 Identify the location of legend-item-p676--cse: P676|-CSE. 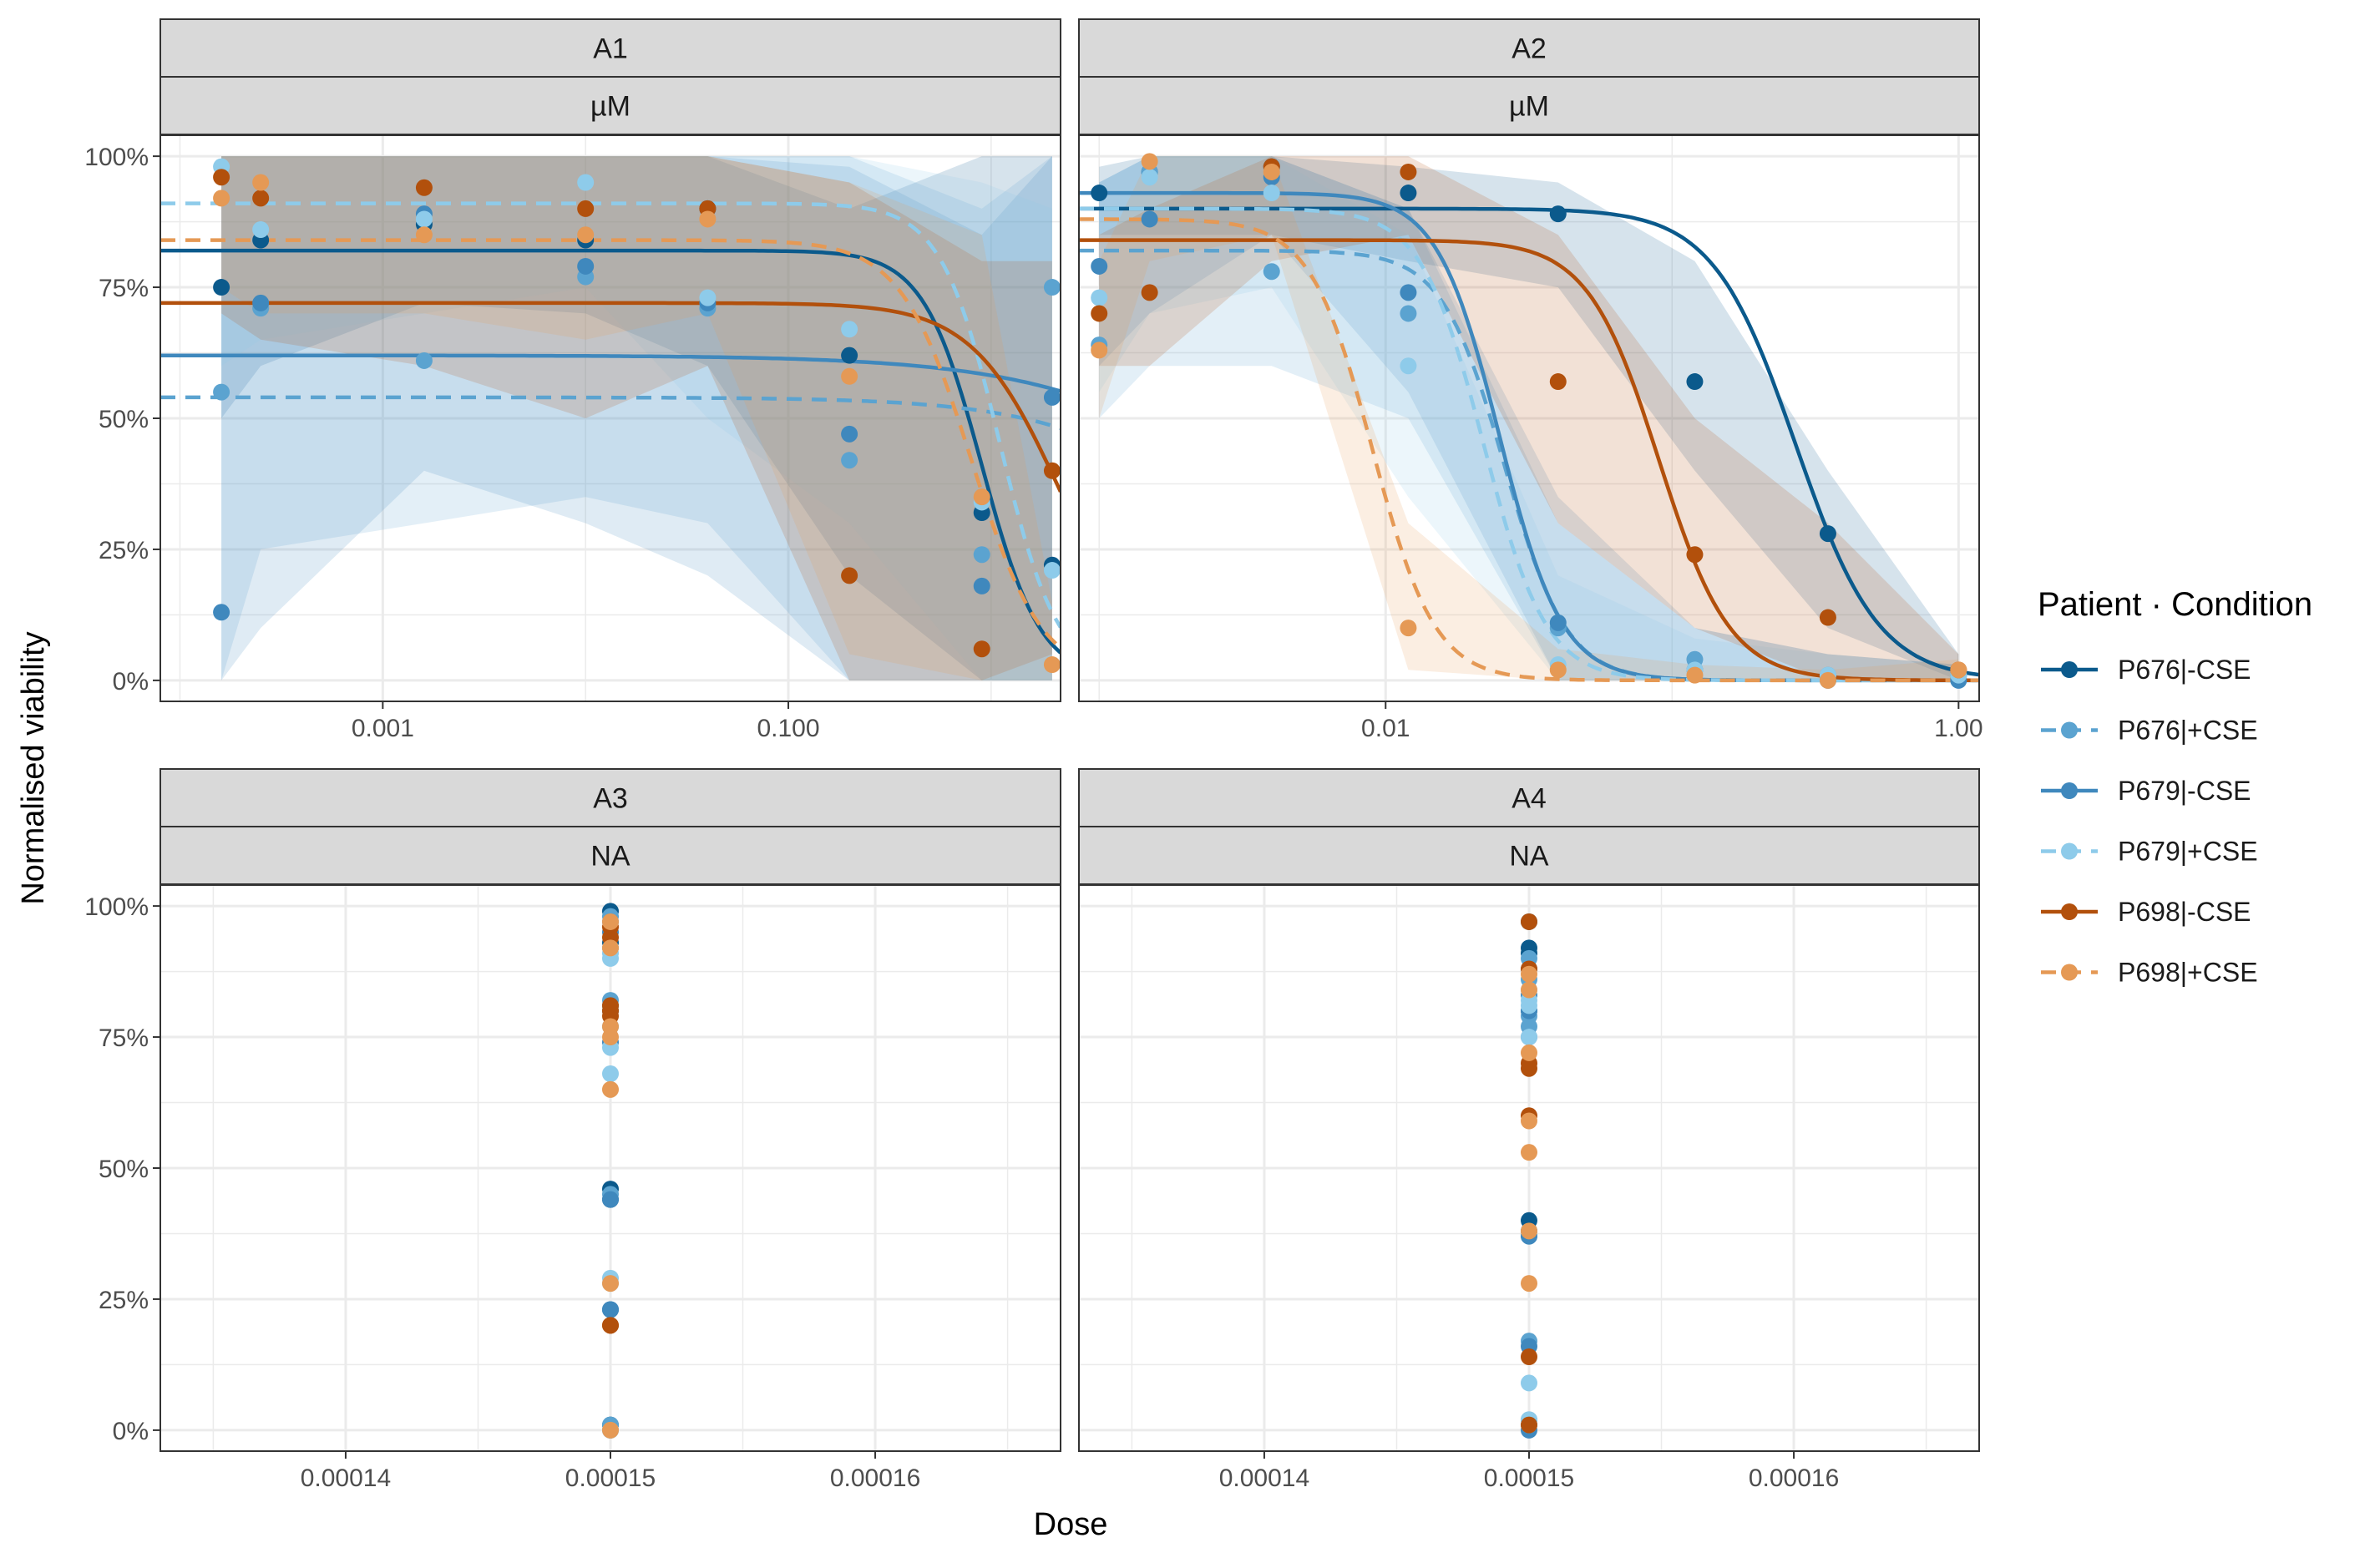
(2146, 670).